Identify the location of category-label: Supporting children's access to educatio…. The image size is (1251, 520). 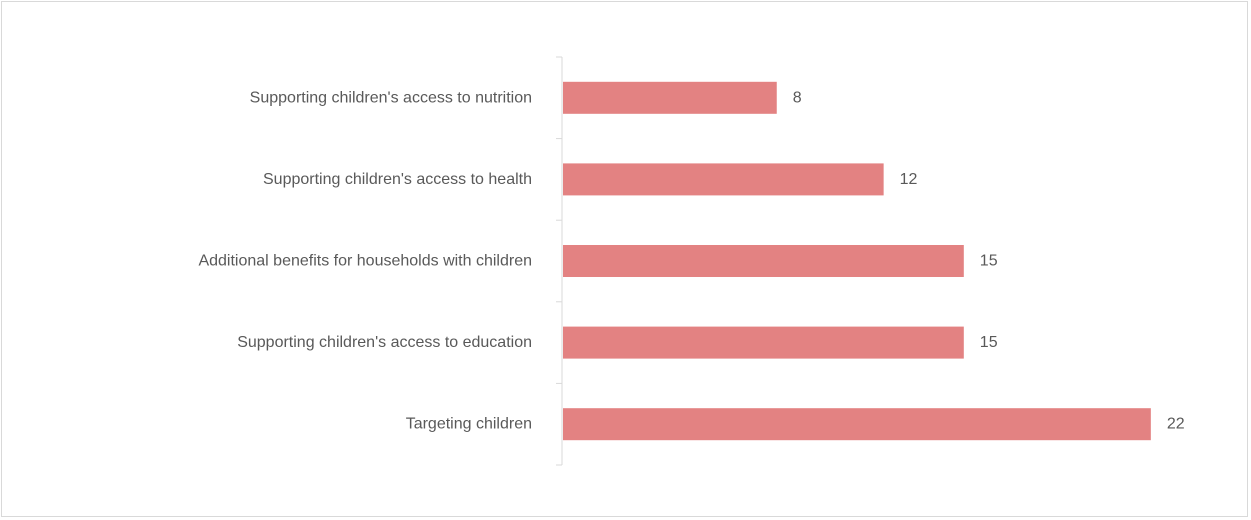
(384, 342).